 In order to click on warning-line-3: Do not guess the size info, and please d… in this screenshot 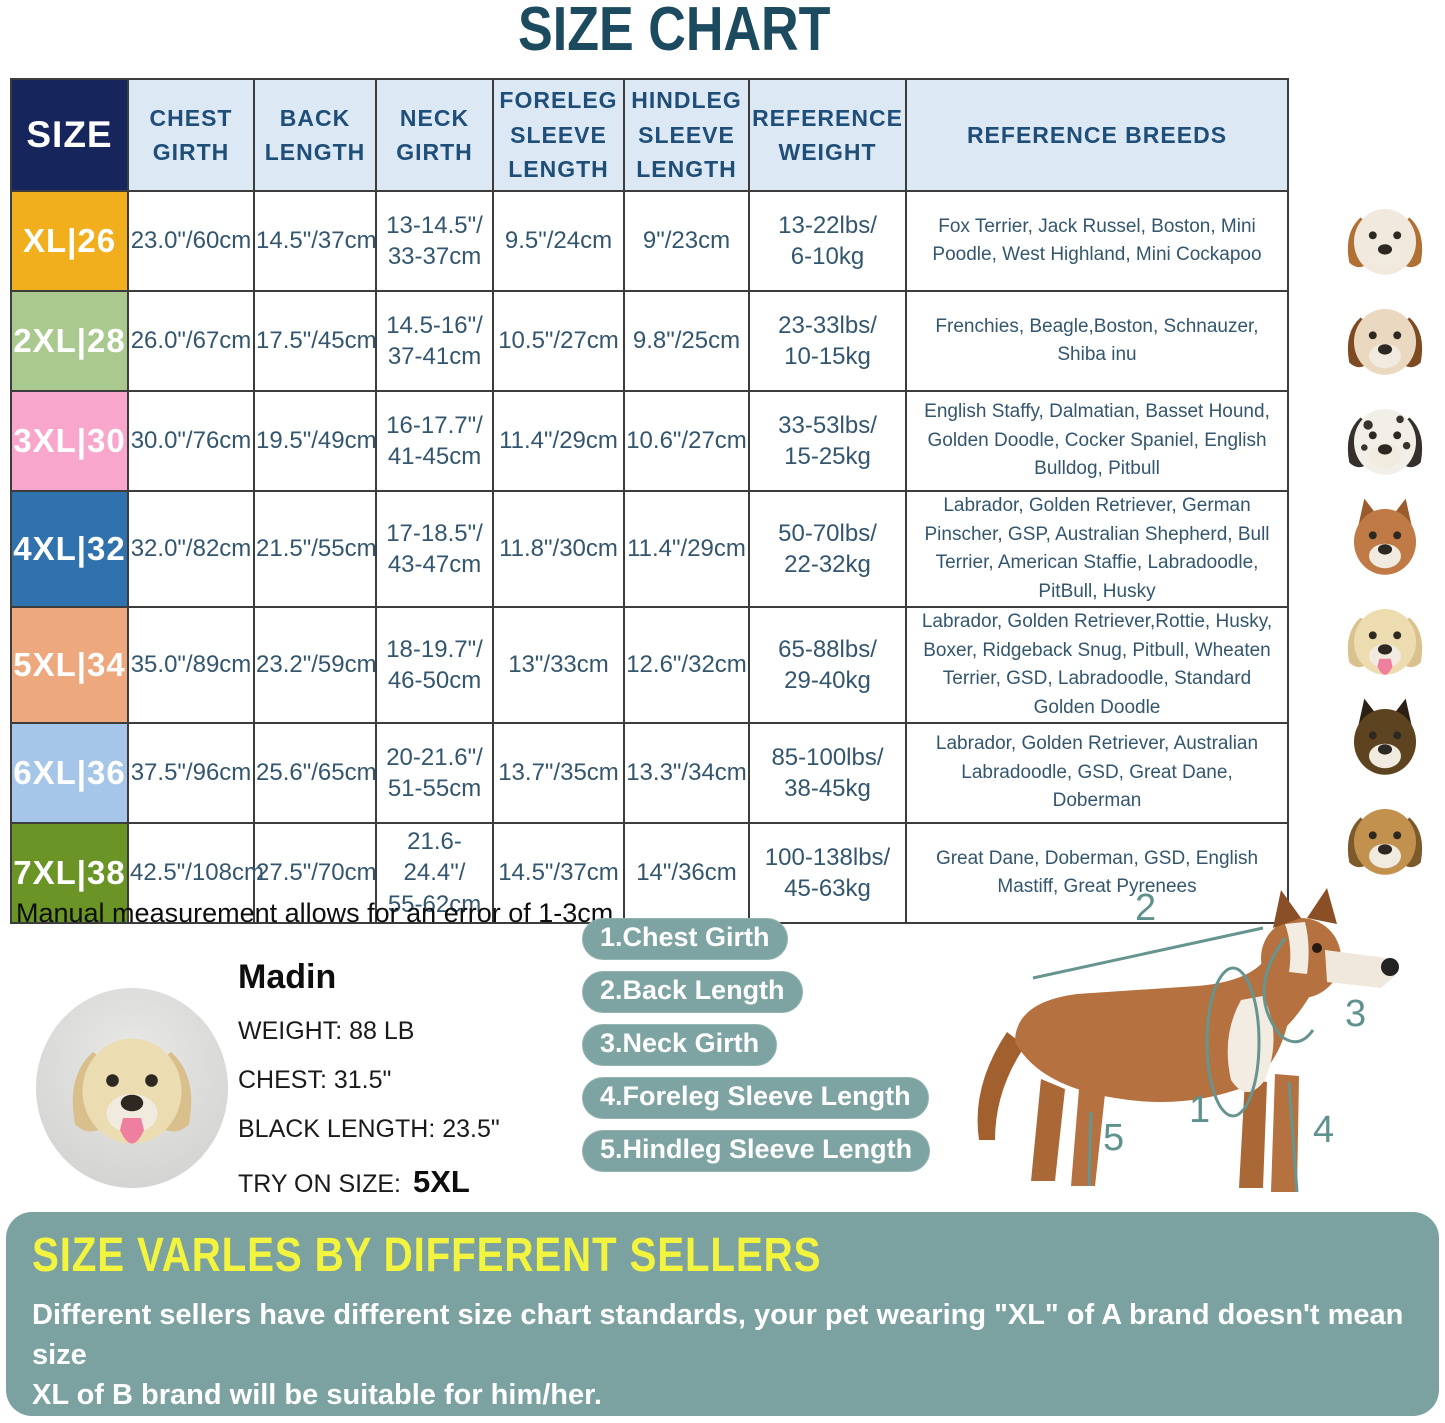, I will do `click(722, 1419)`.